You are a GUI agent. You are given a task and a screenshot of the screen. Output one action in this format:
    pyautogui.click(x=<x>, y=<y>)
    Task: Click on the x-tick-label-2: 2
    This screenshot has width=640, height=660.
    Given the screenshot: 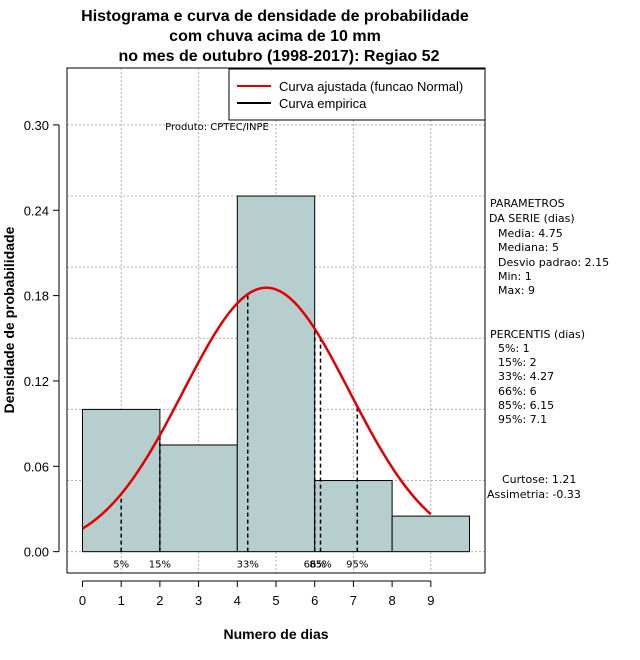 What is the action you would take?
    pyautogui.click(x=159, y=600)
    